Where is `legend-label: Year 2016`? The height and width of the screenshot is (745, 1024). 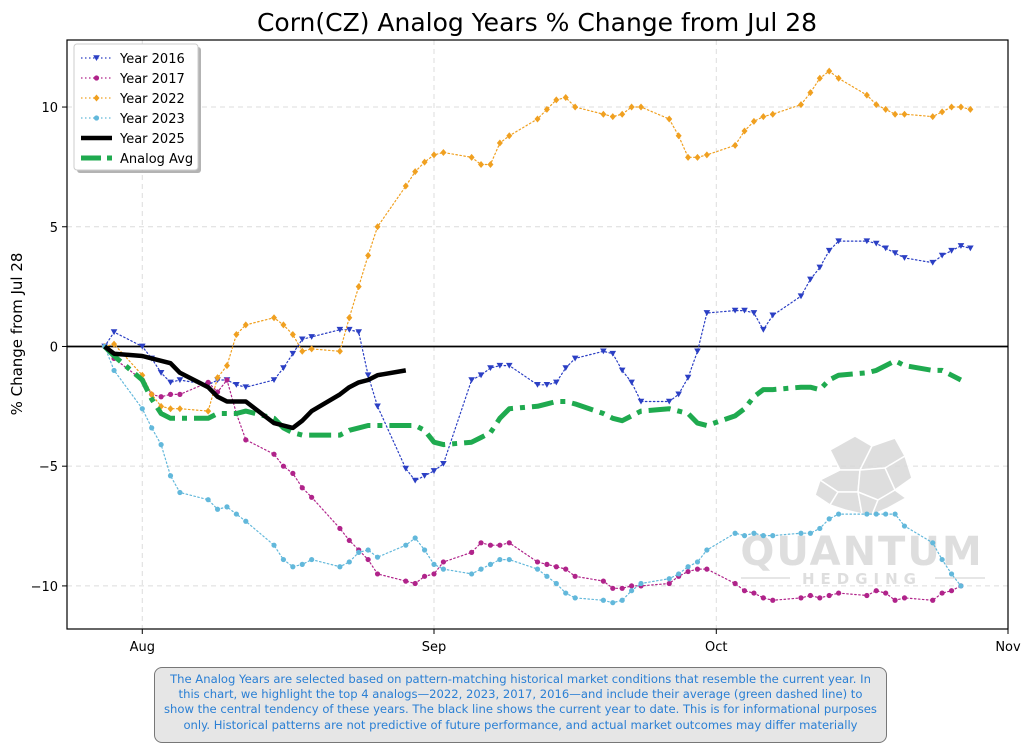
legend-label: Year 2016 is located at coordinates (152, 59).